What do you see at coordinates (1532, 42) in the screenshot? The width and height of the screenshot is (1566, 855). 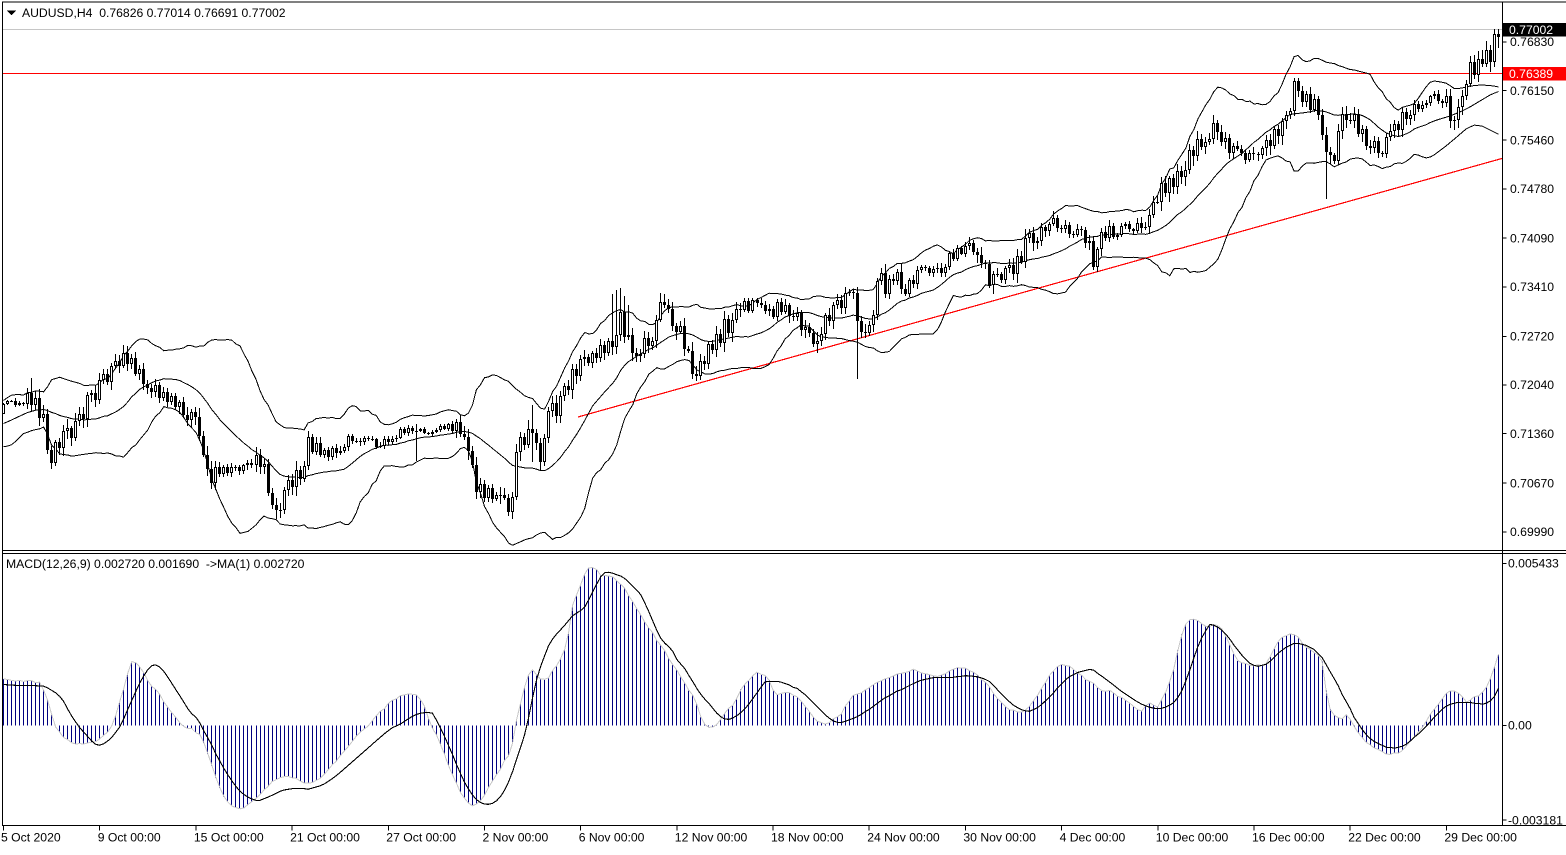 I see `svg-text: 0.76830` at bounding box center [1532, 42].